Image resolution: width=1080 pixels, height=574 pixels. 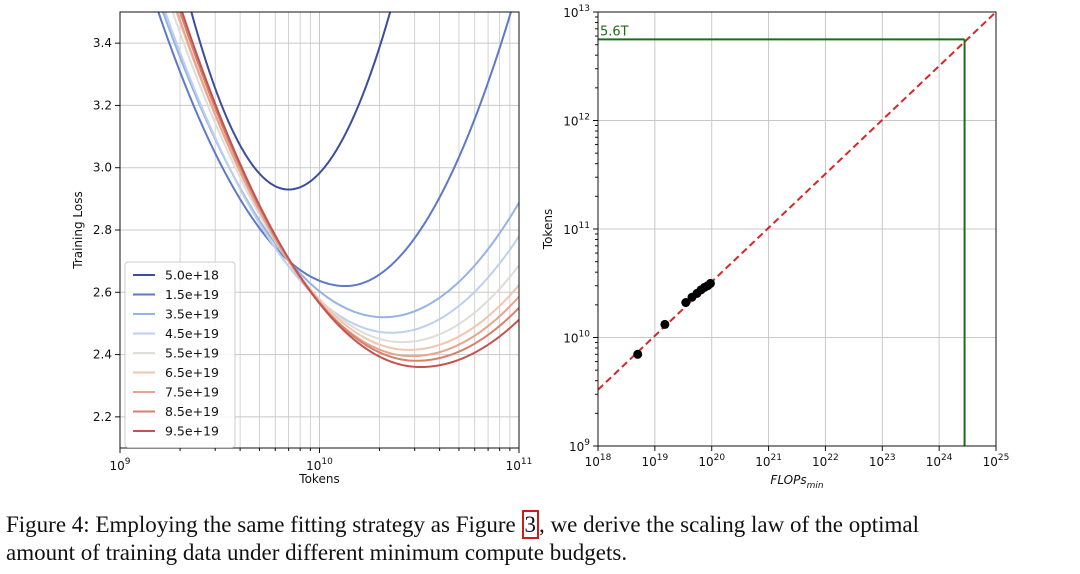 What do you see at coordinates (530, 524) in the screenshot?
I see `figure-ref-link: 3` at bounding box center [530, 524].